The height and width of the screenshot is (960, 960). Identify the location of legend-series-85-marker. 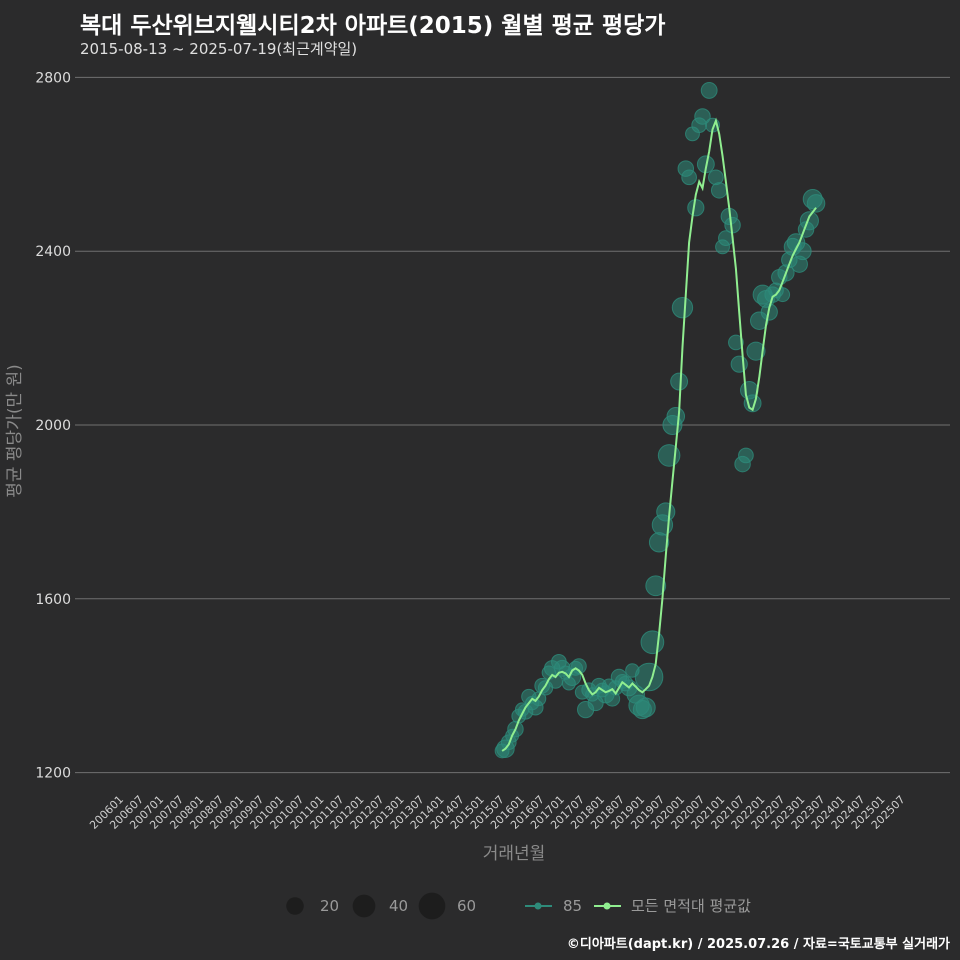
(538, 906).